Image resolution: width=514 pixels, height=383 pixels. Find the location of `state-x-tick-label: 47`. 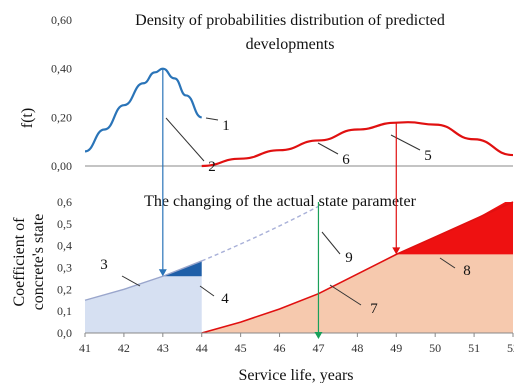

state-x-tick-label: 47 is located at coordinates (318, 348).